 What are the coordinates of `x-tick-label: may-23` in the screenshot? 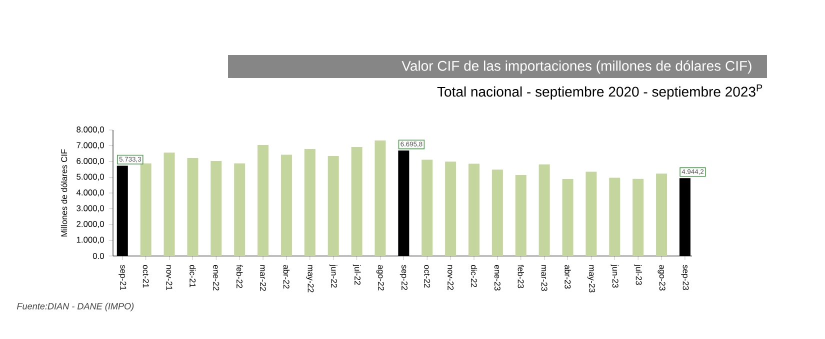 It's located at (591, 278).